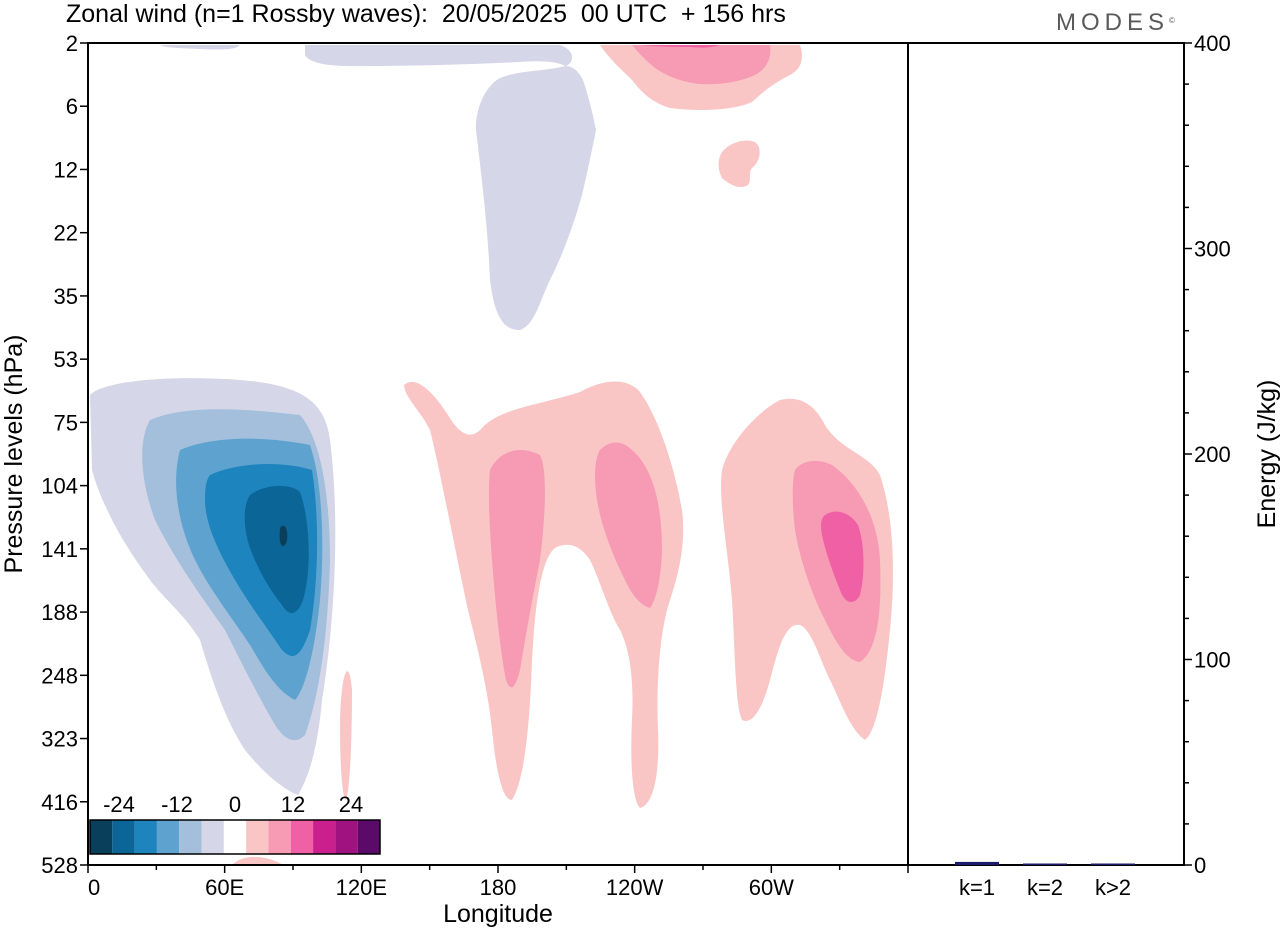  Describe the element at coordinates (1266, 454) in the screenshot. I see `energy-axis-label: Energy (J/kg)` at that location.